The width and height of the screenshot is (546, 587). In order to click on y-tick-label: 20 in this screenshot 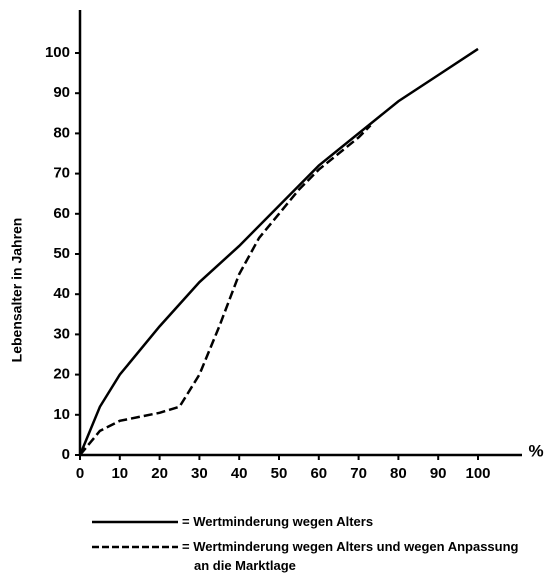, I will do `click(61, 374)`.